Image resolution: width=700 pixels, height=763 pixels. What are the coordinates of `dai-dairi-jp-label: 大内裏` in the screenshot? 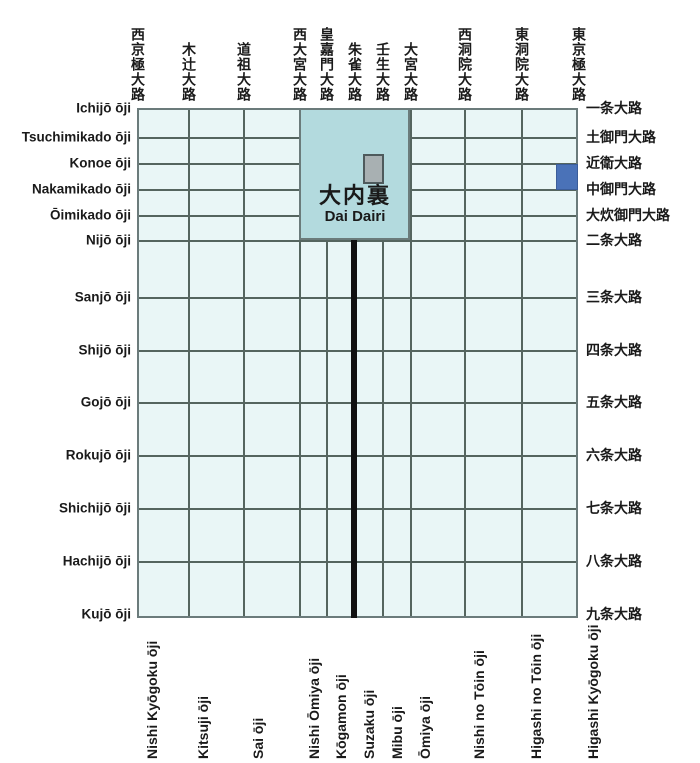 It's located at (354, 196).